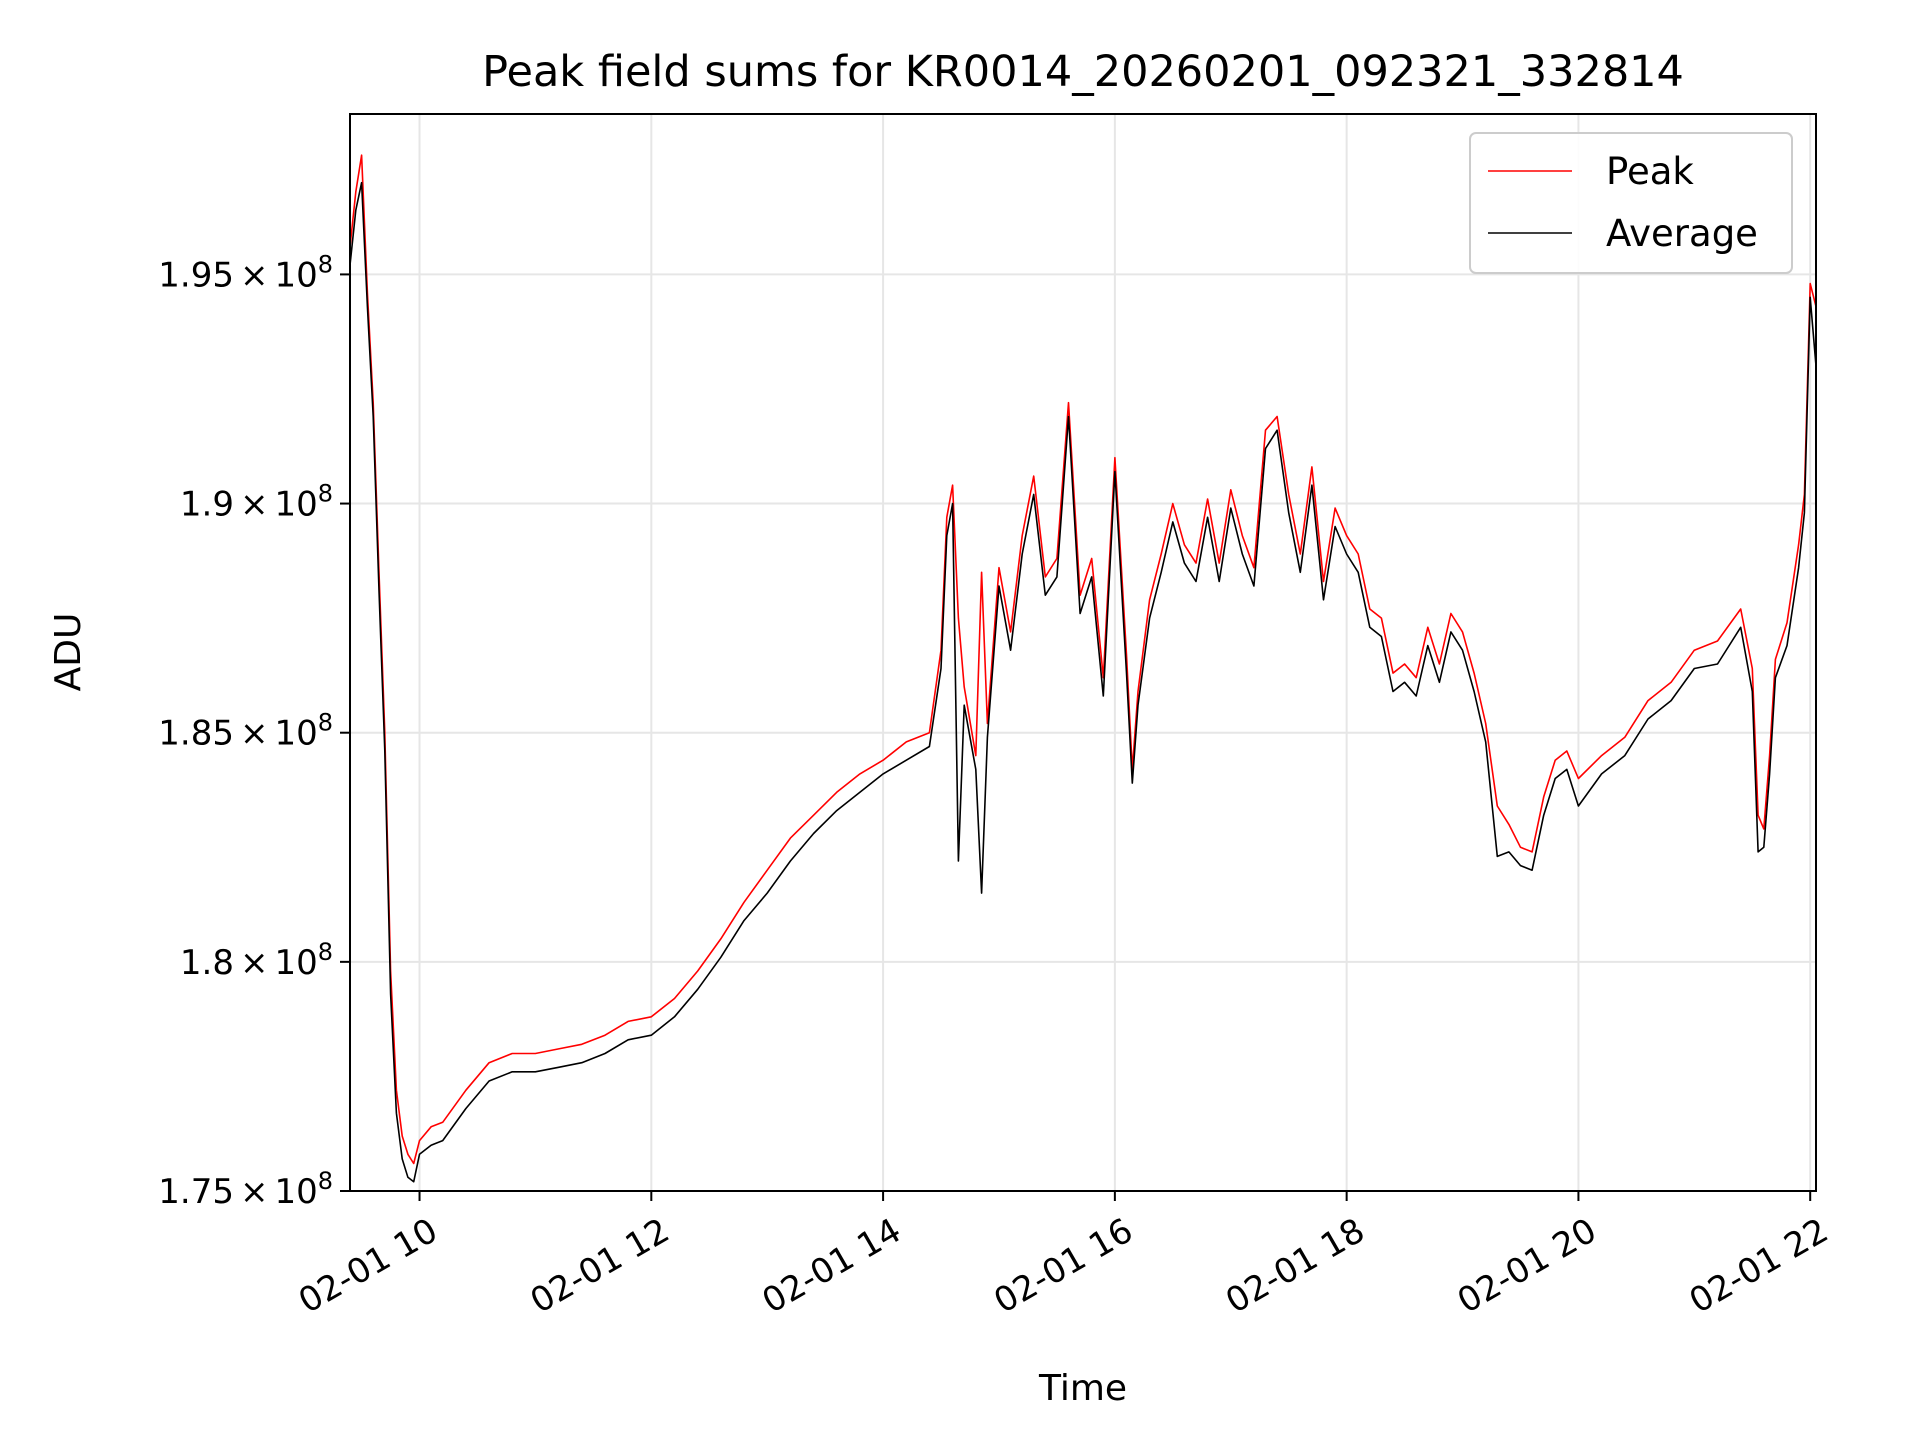 This screenshot has height=1440, width=1920. What do you see at coordinates (196, 275) in the screenshot?
I see `y-tick-mantissa: 1.95` at bounding box center [196, 275].